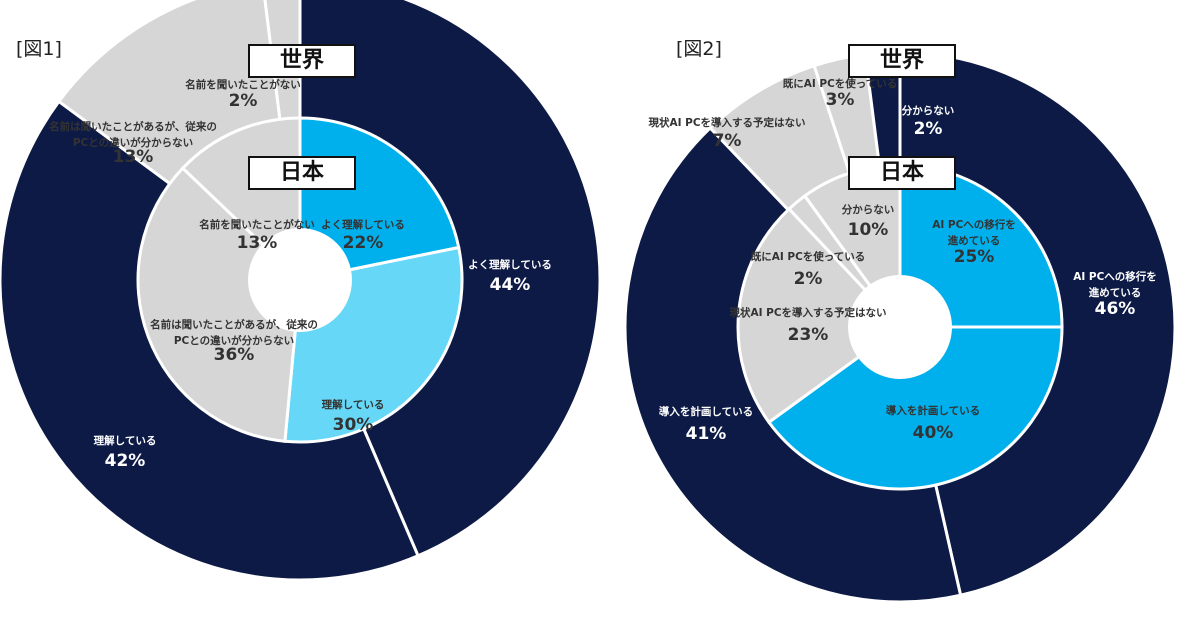  I want to click on fig1-donut-hole, so click(300, 280).